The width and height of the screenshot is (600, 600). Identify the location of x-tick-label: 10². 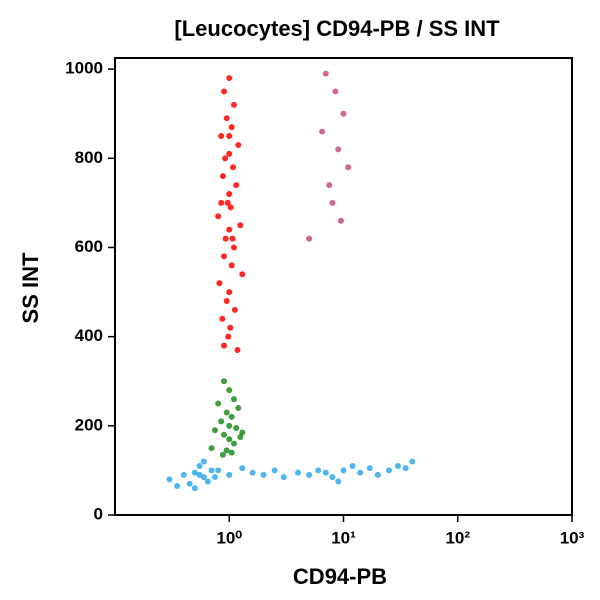
(457, 537).